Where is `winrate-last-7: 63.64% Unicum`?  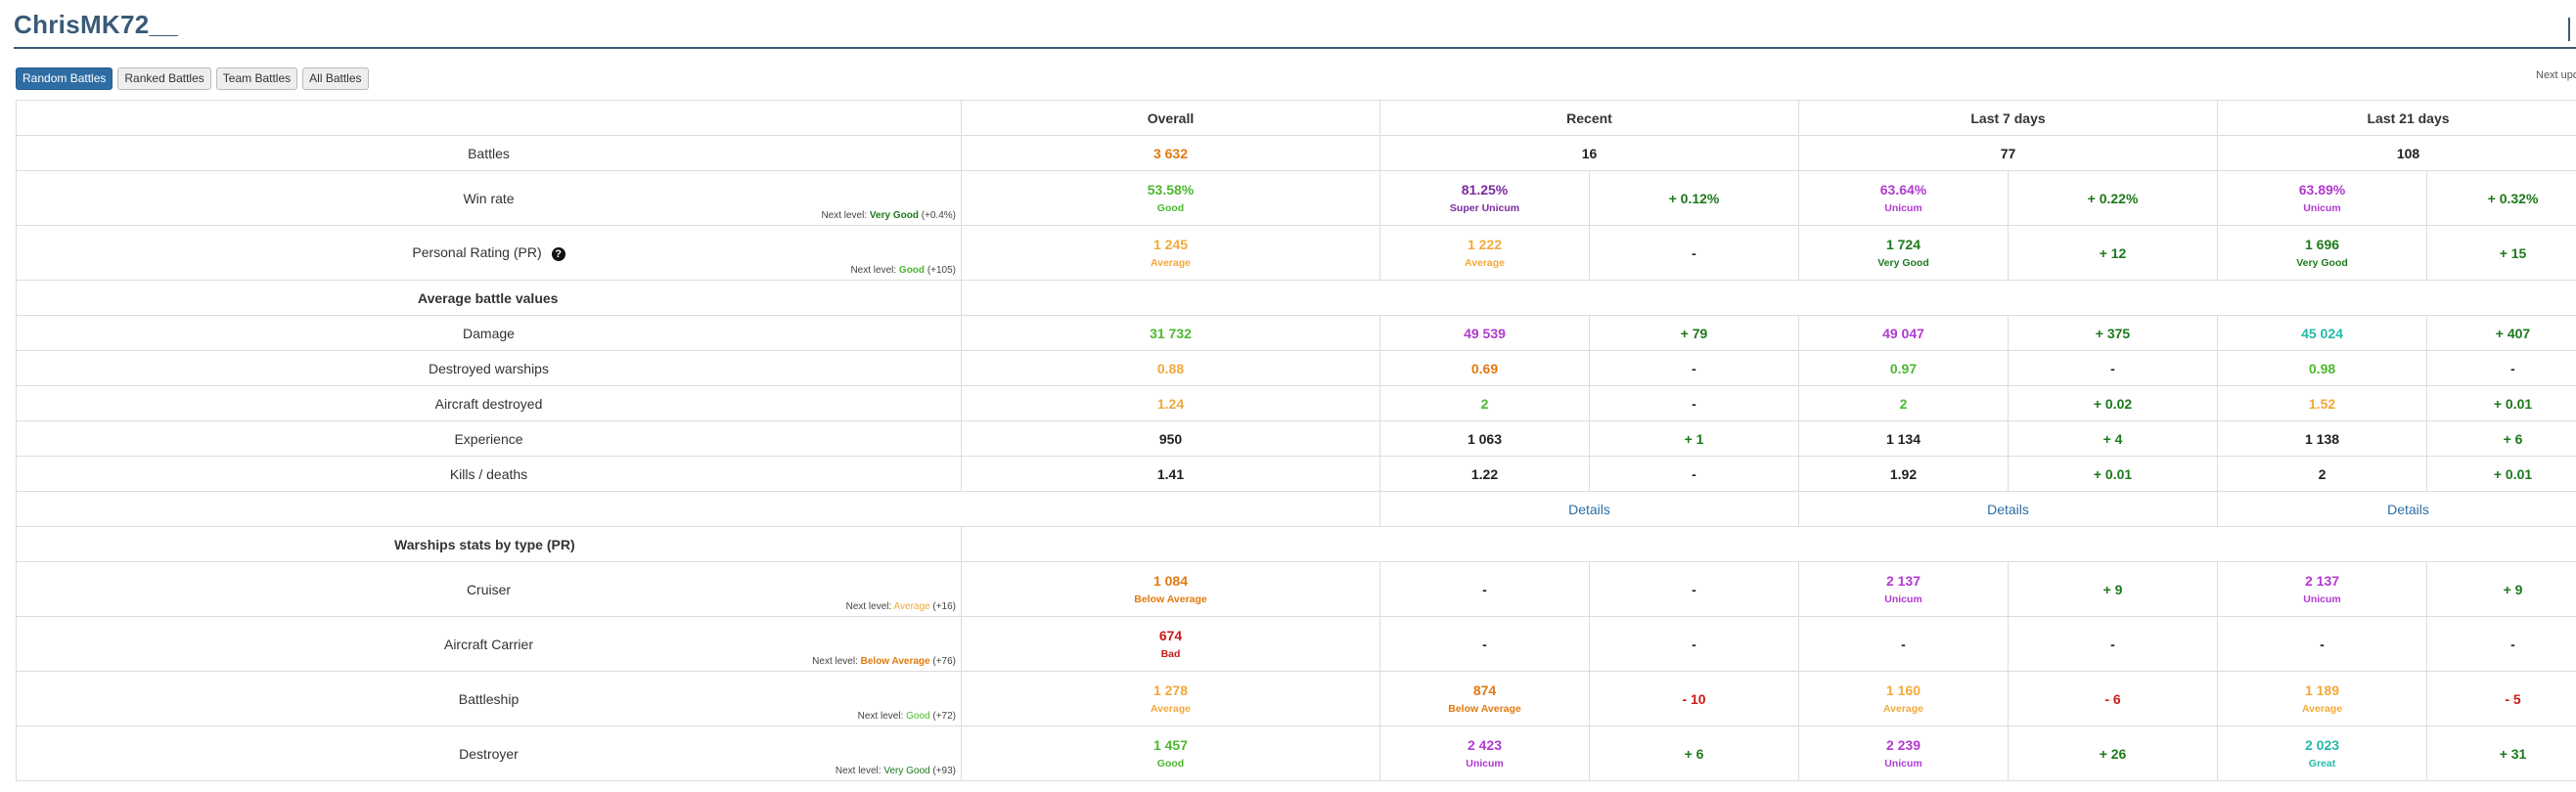 winrate-last-7: 63.64% Unicum is located at coordinates (1903, 198).